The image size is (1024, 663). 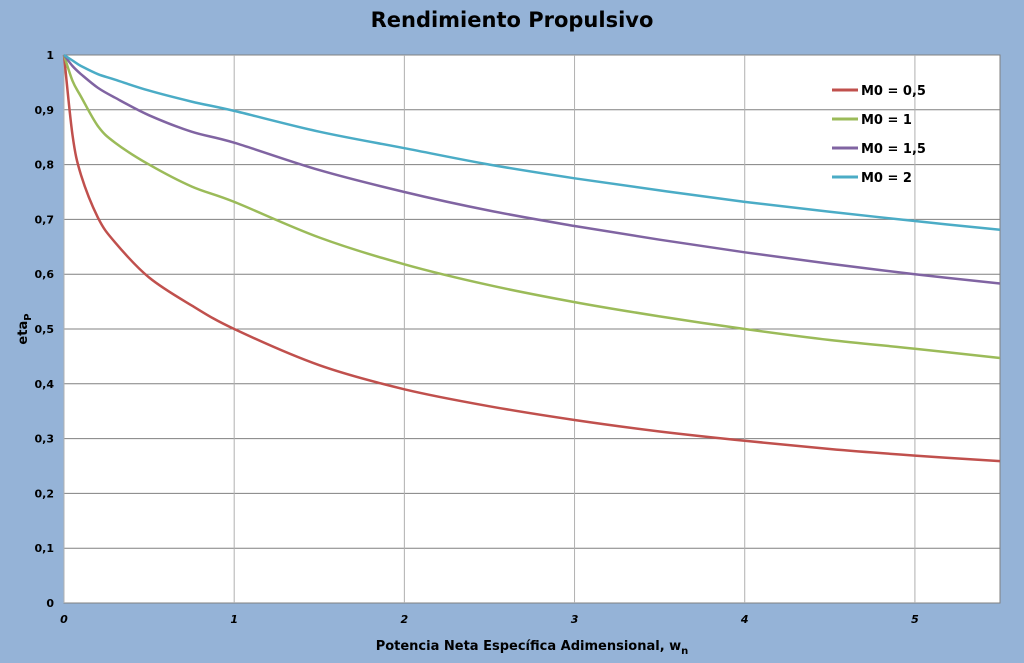 I want to click on y-tick-label: 0,5, so click(x=45, y=329).